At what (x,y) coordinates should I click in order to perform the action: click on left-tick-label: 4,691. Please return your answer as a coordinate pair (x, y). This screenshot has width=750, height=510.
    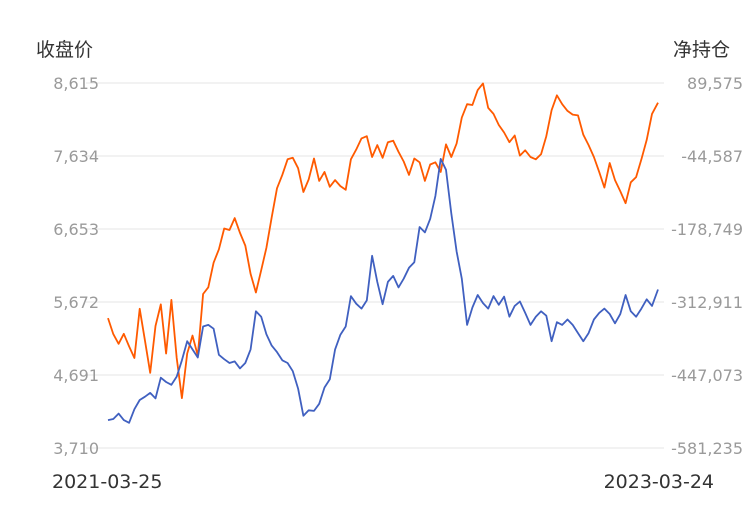
    Looking at the image, I should click on (76, 375).